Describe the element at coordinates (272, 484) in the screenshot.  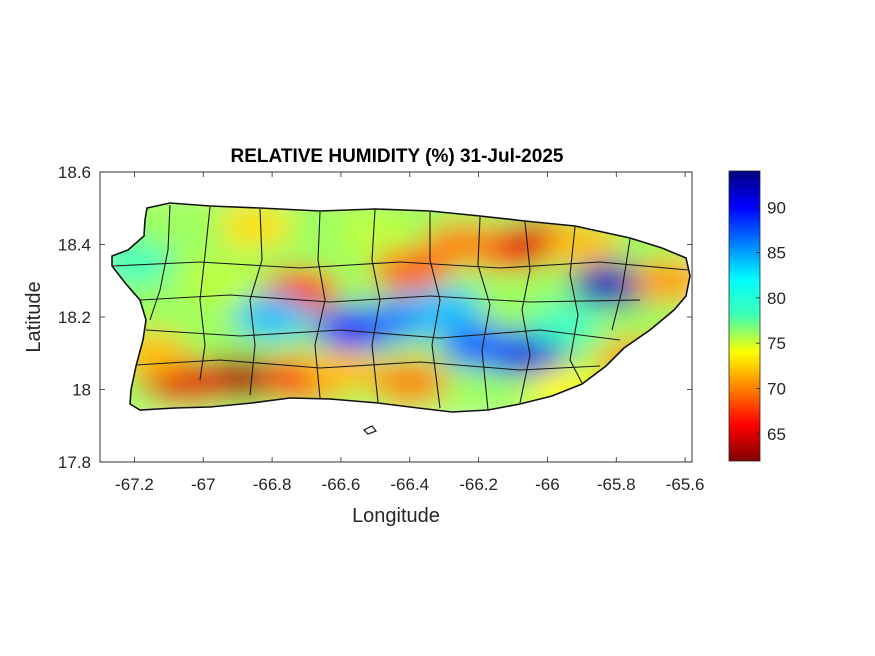
I see `x-tick-label: -66.8` at that location.